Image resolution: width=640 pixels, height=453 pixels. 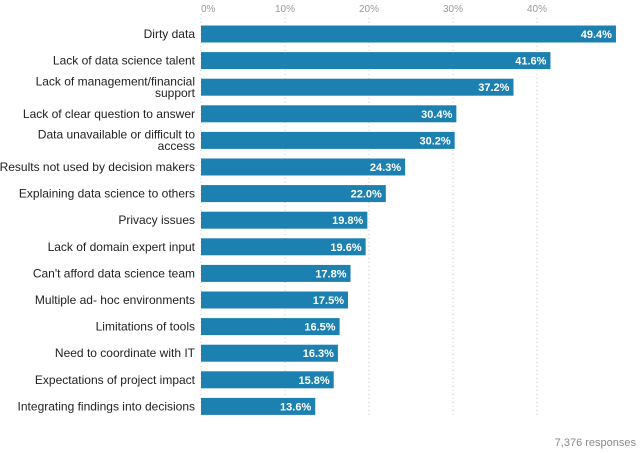 I want to click on x-tick-label: 20%, so click(x=369, y=9).